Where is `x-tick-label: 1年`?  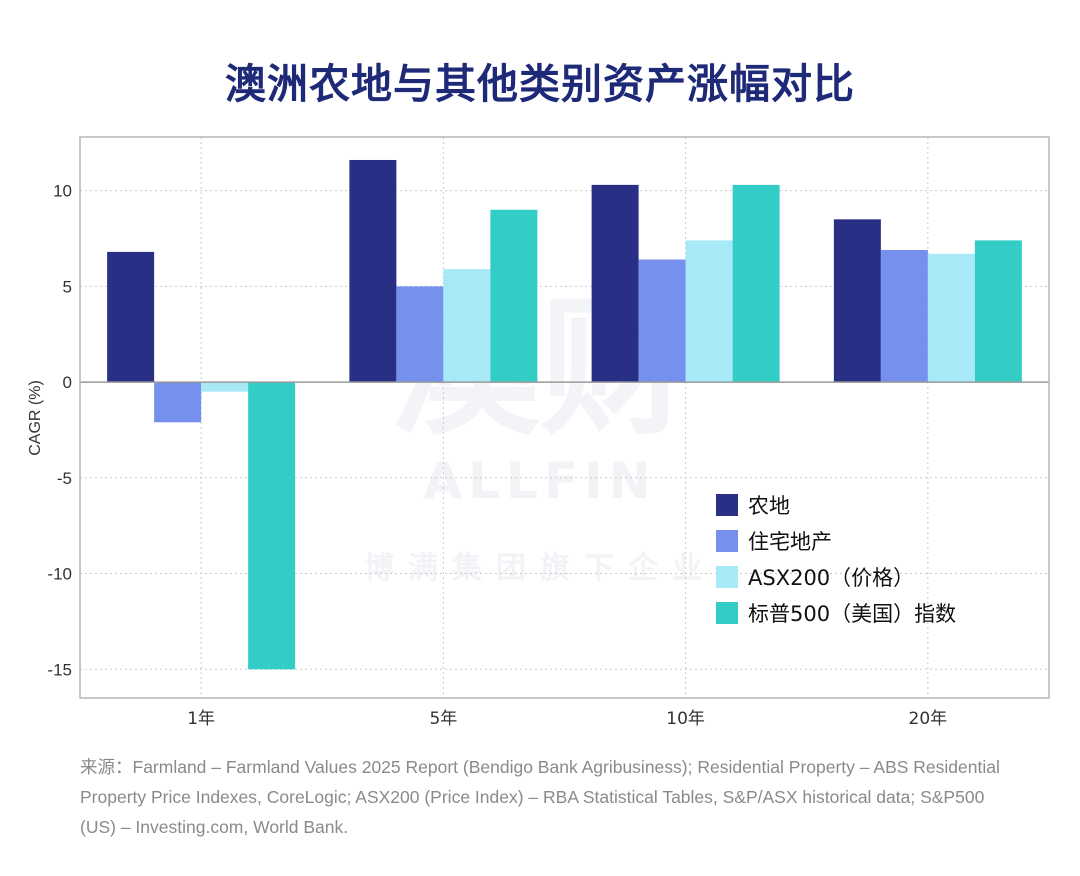 x-tick-label: 1年 is located at coordinates (201, 719).